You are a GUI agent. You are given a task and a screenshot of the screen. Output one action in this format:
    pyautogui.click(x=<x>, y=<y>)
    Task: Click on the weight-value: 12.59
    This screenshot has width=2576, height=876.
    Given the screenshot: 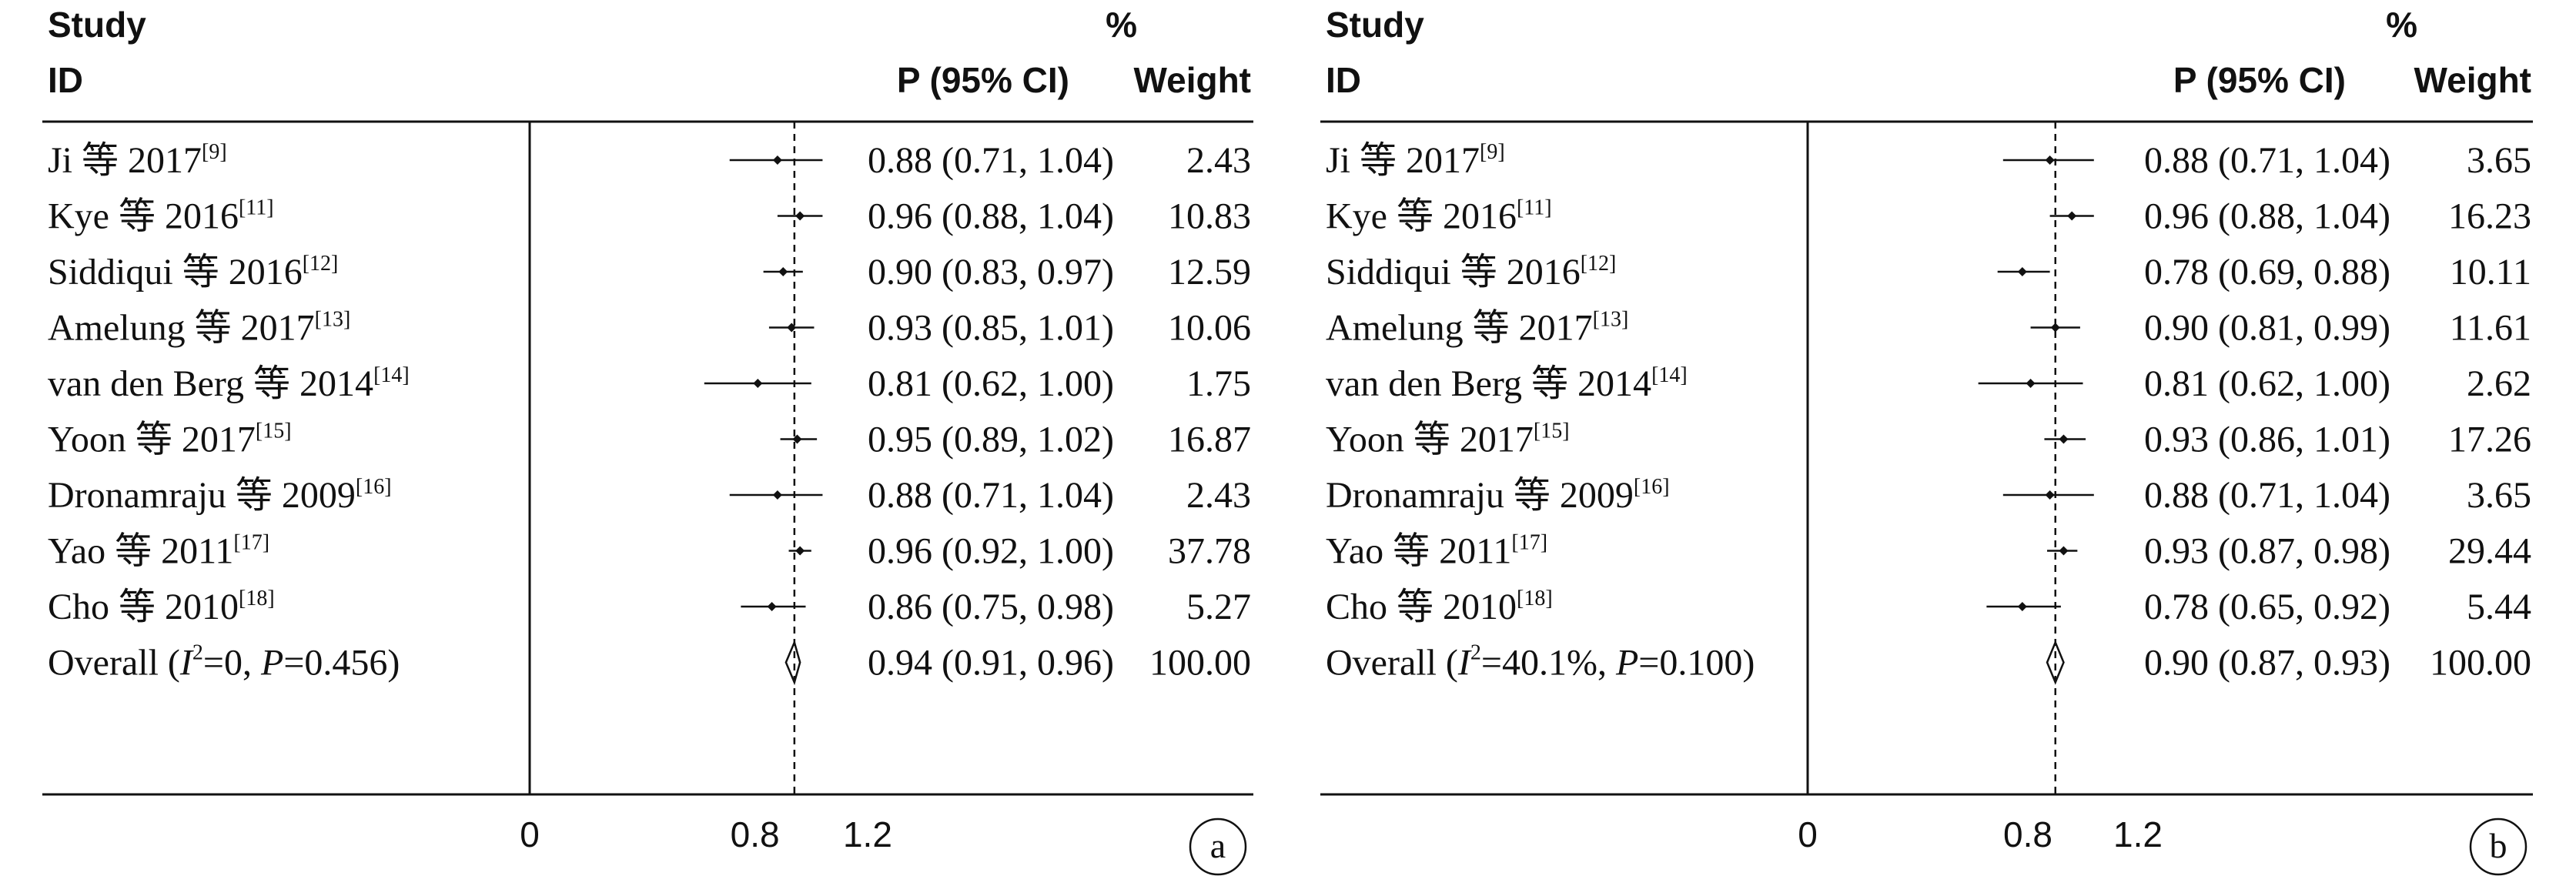 What is the action you would take?
    pyautogui.click(x=1210, y=272)
    